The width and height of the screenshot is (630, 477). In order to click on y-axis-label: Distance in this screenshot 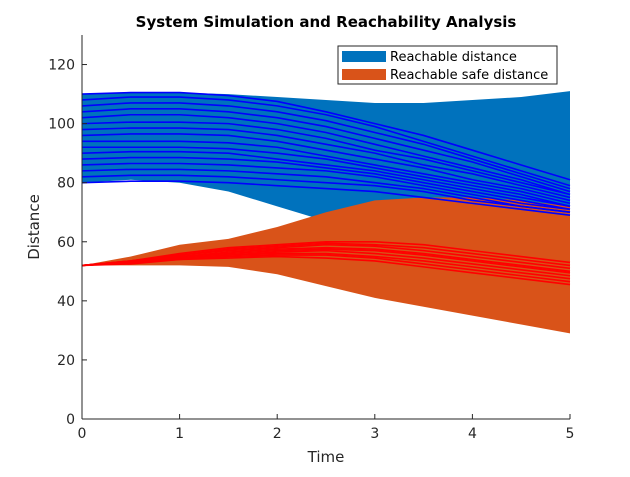, I will do `click(34, 227)`.